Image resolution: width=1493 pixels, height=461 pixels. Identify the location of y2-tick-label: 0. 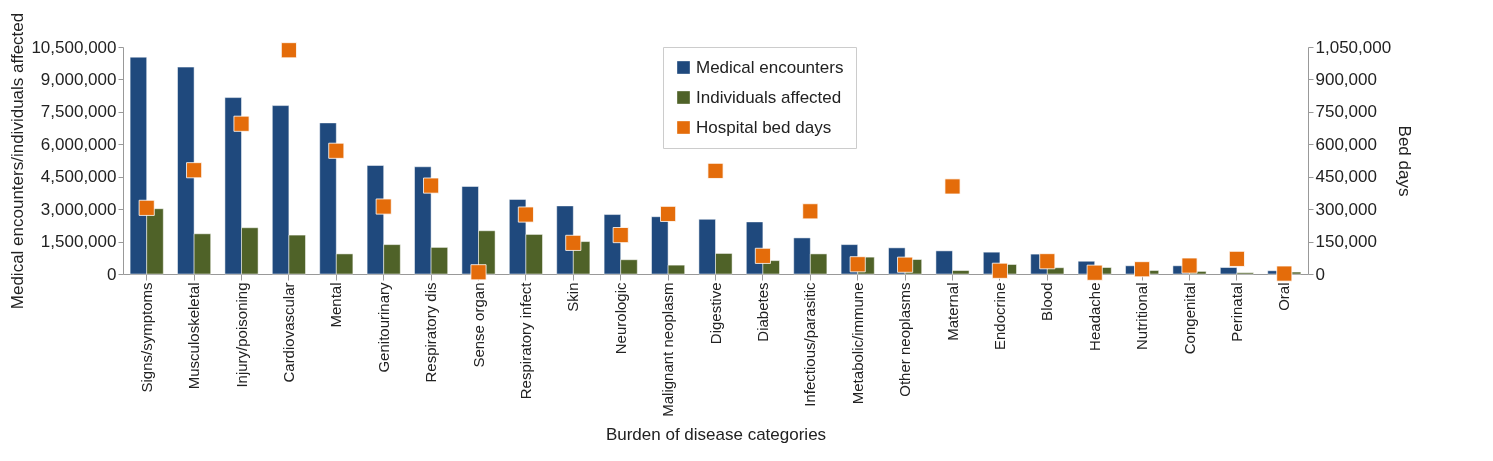
(1320, 274).